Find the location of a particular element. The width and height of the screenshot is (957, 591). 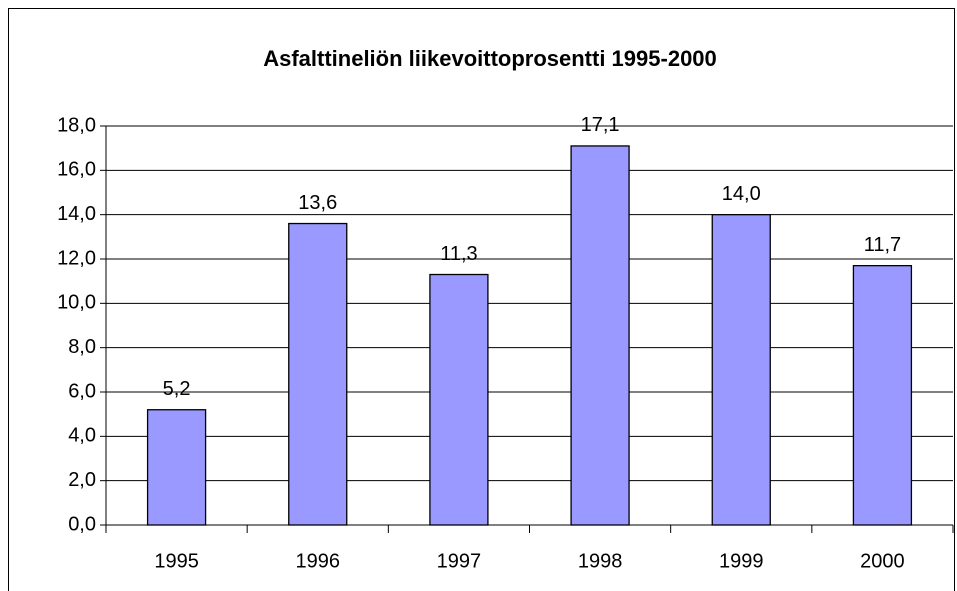

x-tick-label: 1996 is located at coordinates (318, 561).